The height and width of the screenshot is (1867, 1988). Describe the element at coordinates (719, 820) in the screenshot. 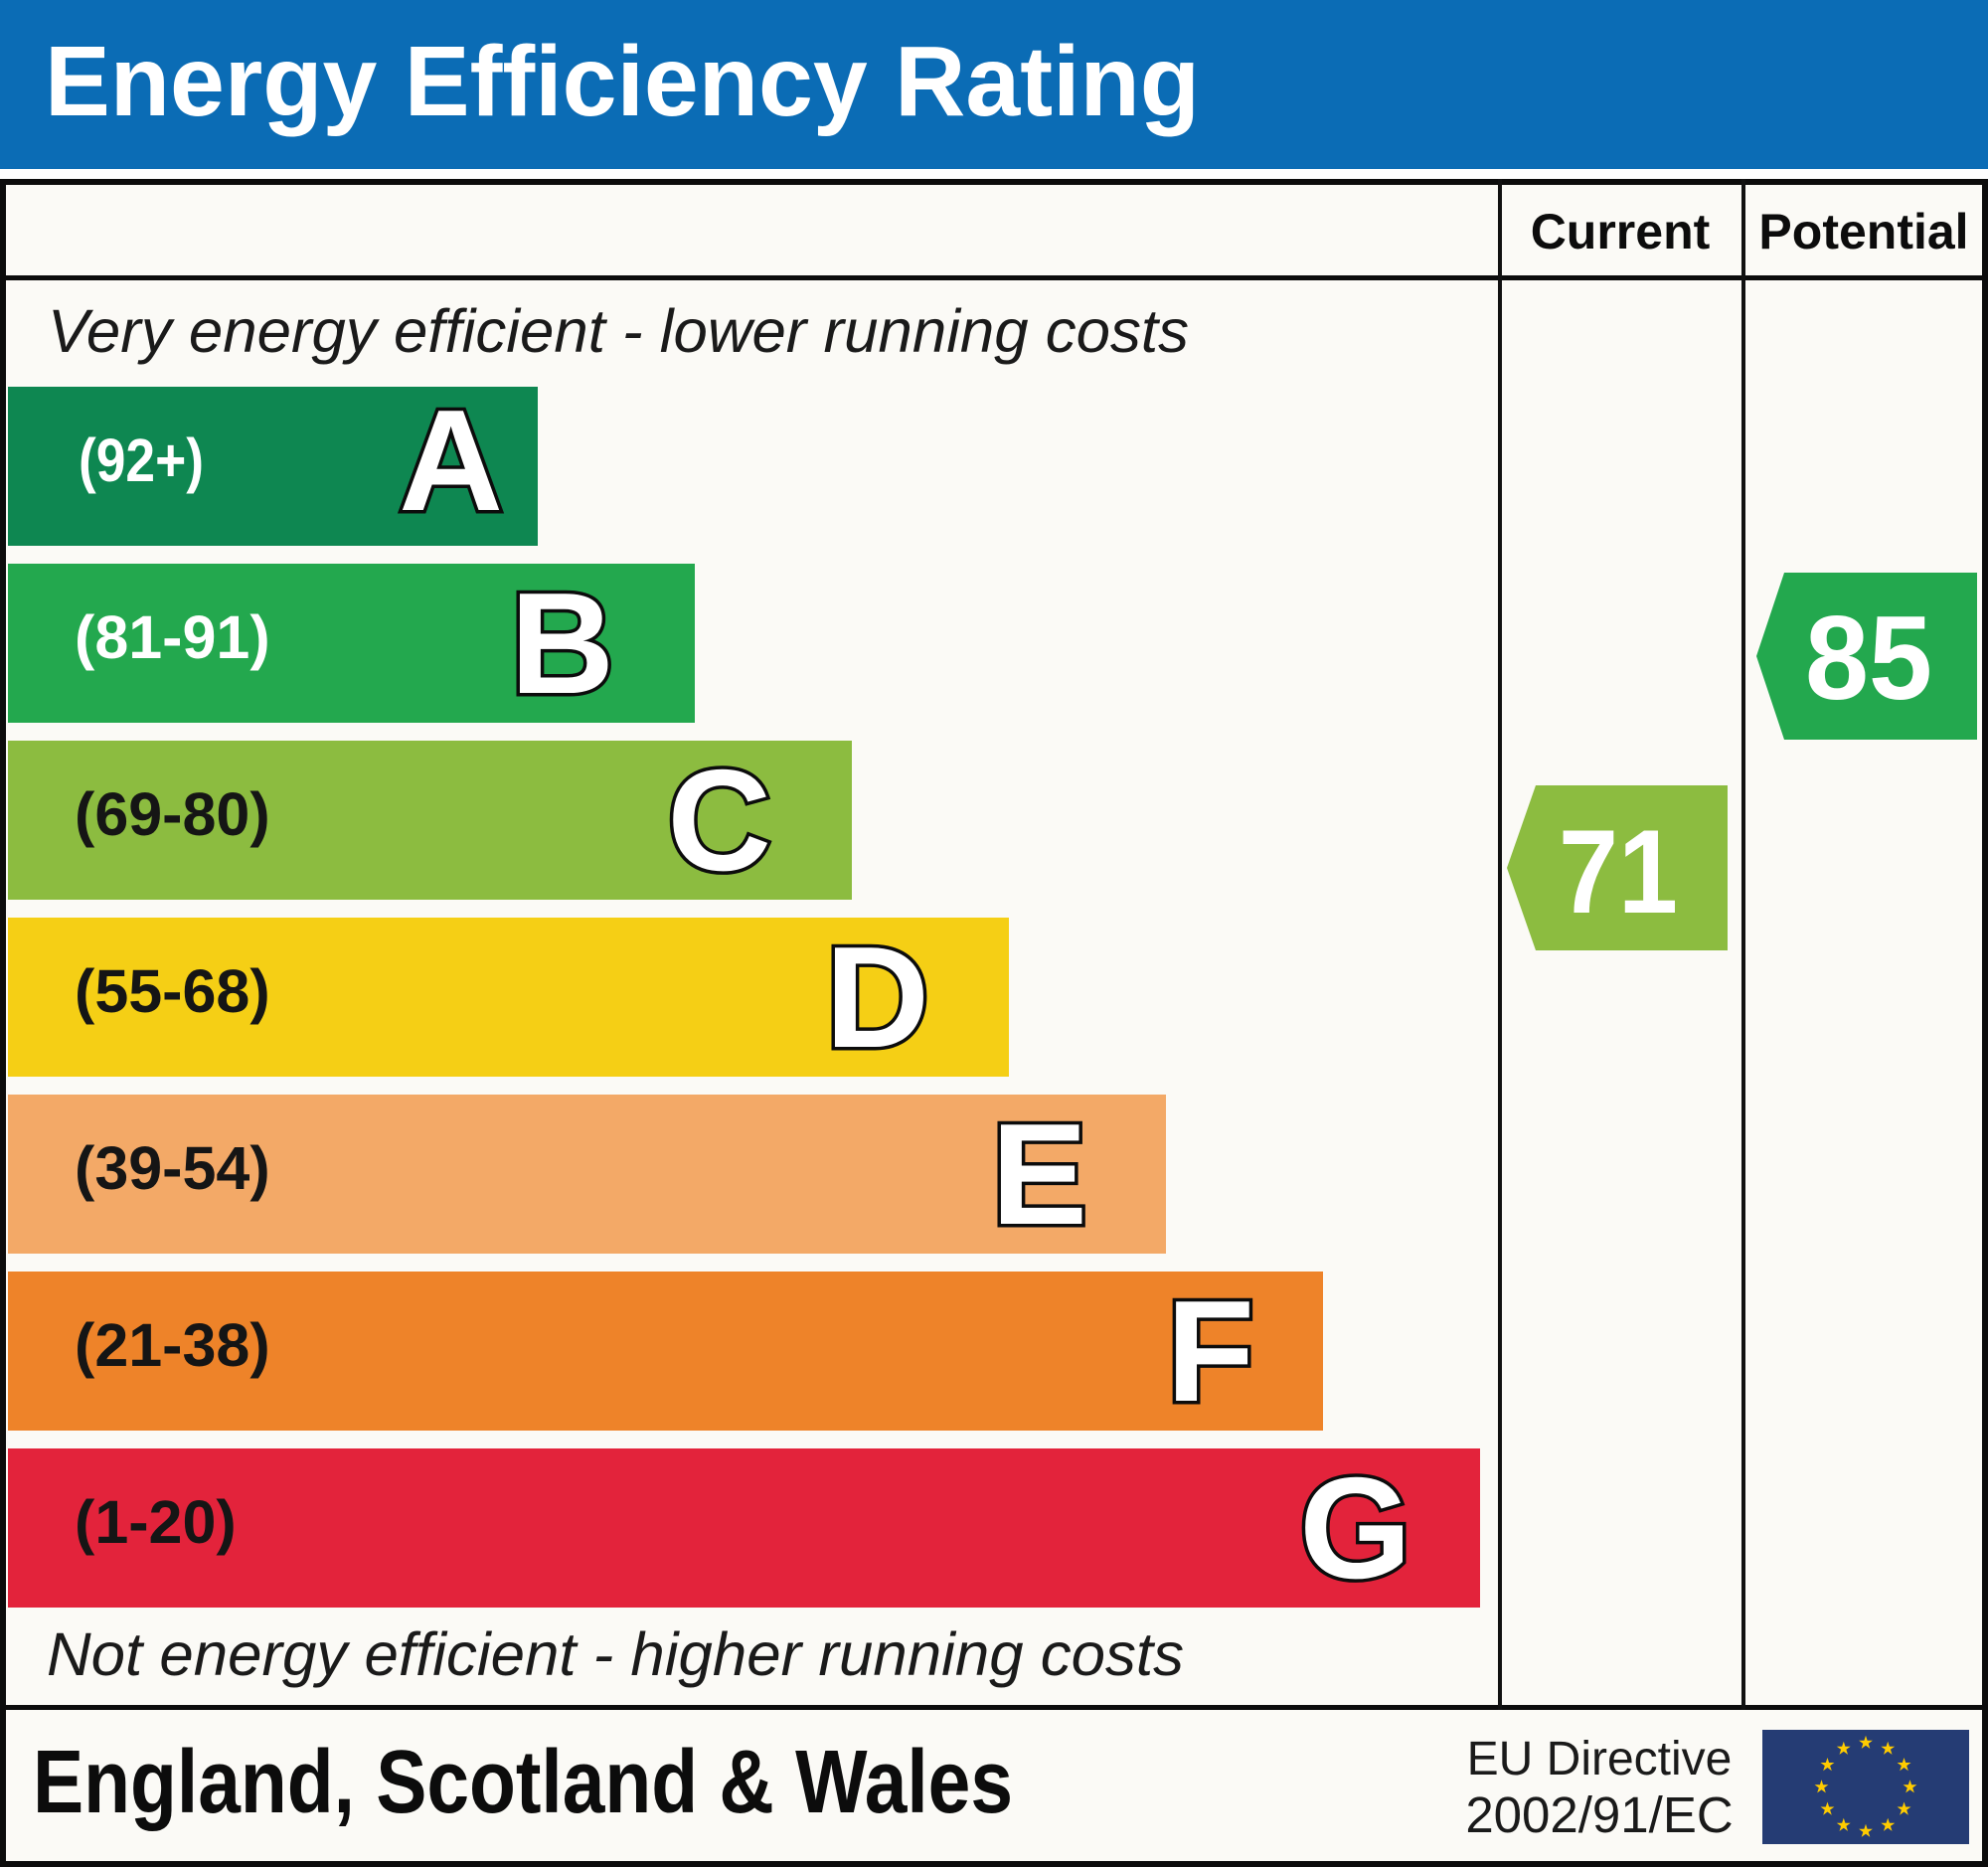

I see `svg-text: C` at that location.